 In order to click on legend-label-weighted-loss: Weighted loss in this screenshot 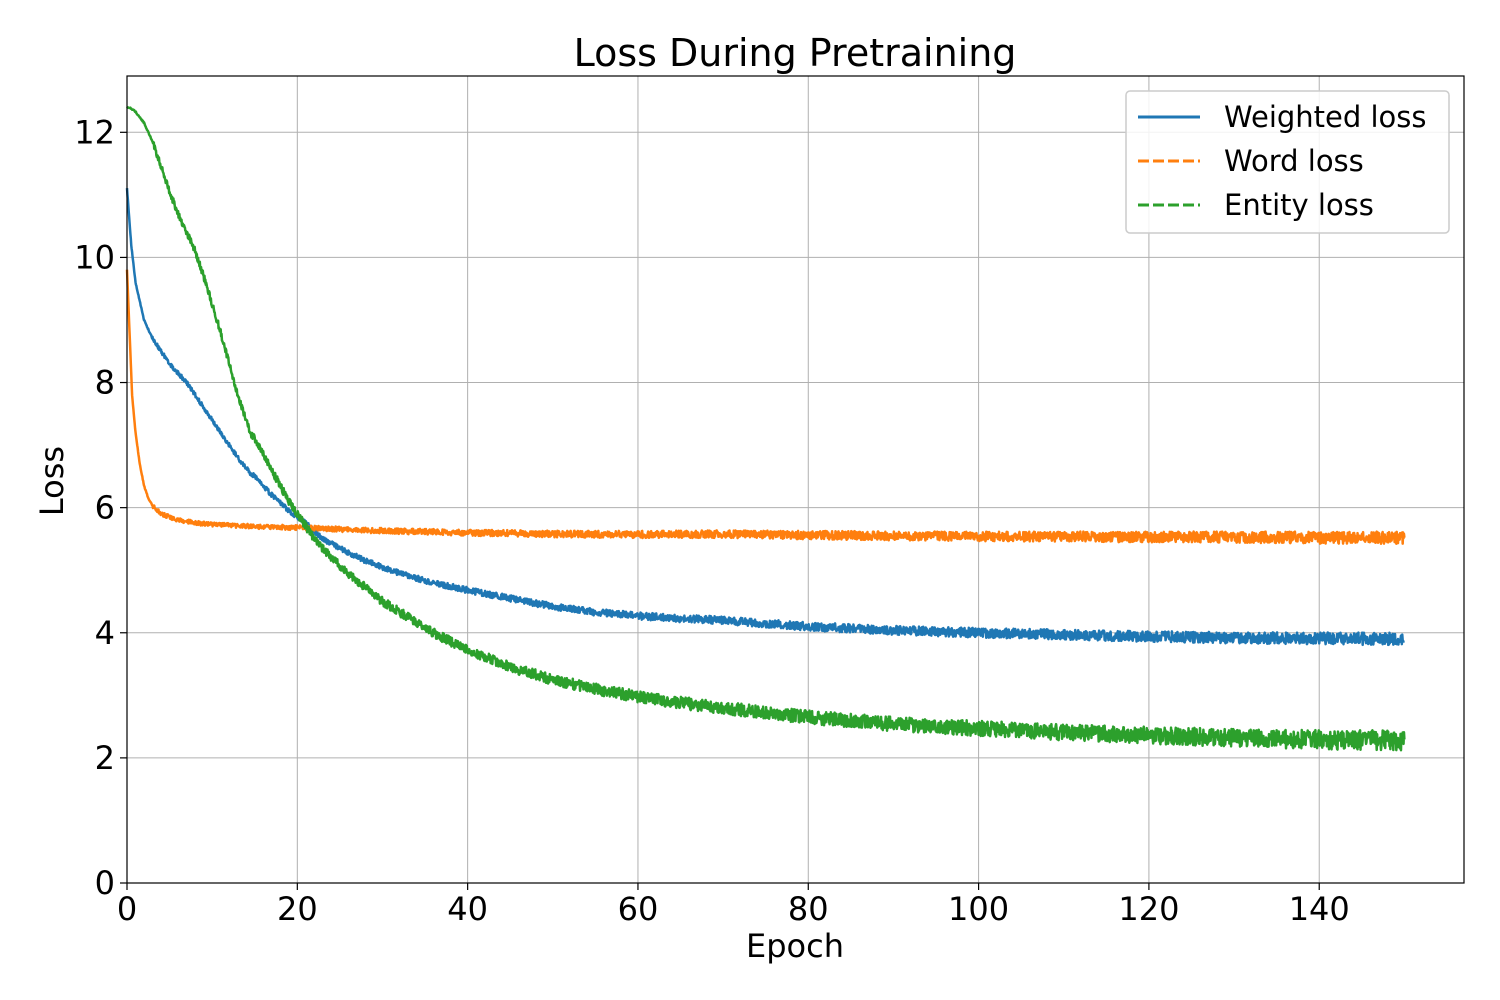, I will do `click(1325, 117)`.